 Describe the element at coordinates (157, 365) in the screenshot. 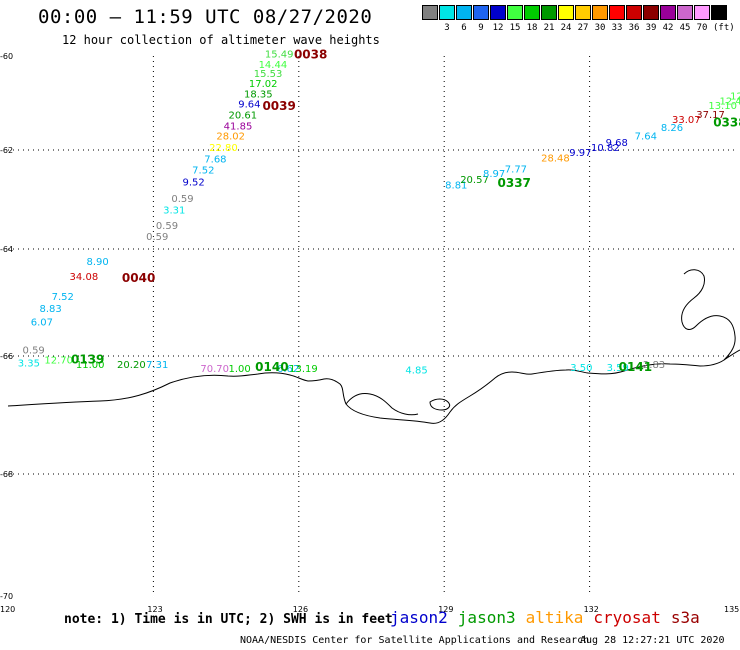

I see `wave-height-value: 7.31` at that location.